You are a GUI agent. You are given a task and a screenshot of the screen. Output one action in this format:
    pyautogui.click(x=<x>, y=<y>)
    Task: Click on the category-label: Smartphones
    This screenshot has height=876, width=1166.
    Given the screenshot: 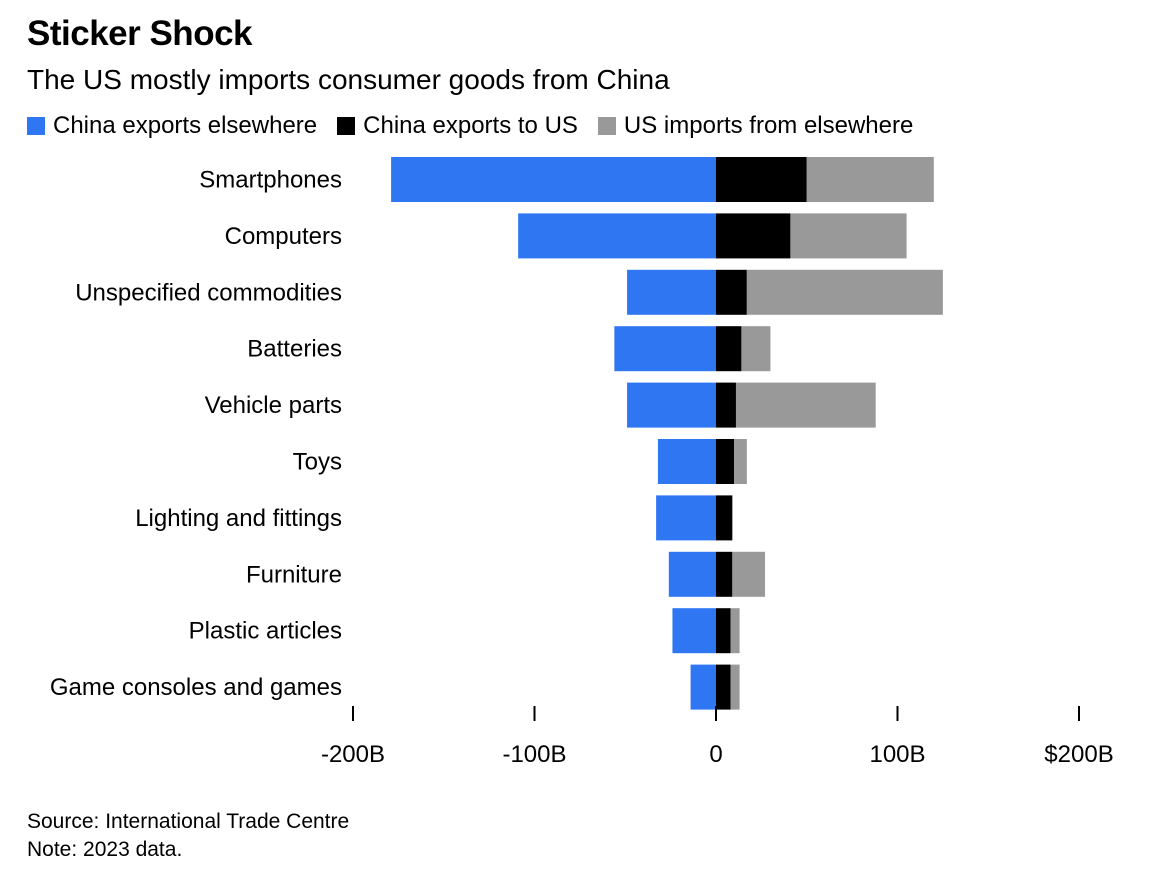 What is the action you would take?
    pyautogui.click(x=270, y=180)
    